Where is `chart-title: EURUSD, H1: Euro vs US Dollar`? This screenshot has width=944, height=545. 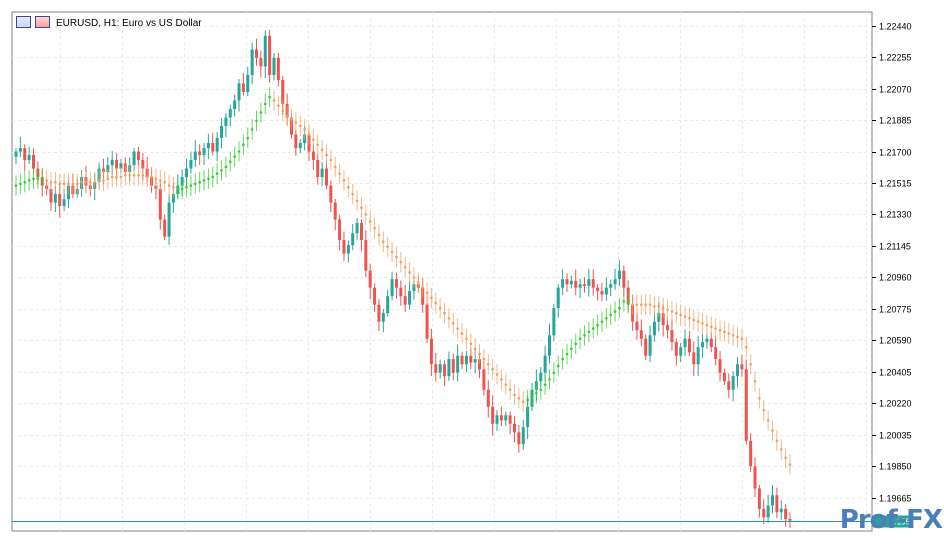 chart-title: EURUSD, H1: Euro vs US Dollar is located at coordinates (129, 23).